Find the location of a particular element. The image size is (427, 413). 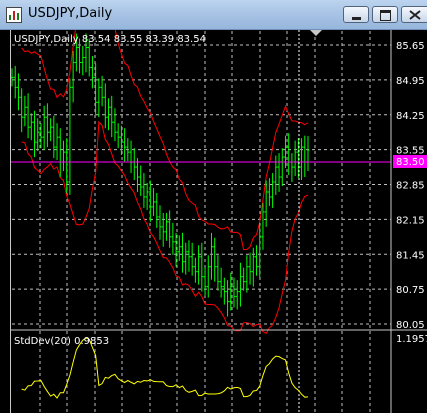

bid-price-box is located at coordinates (410, 161).